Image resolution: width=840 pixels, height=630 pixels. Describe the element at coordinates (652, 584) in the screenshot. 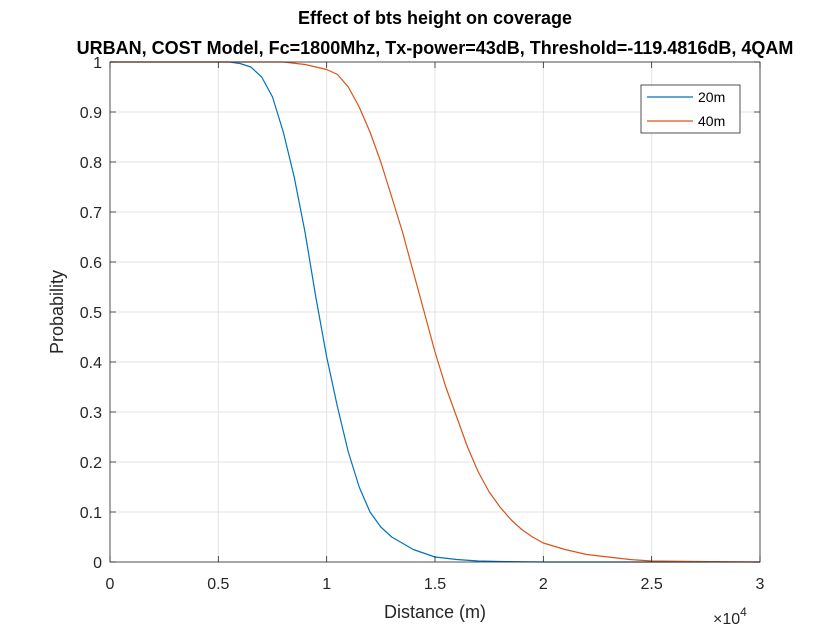

I see `x-tick-label: 2.5` at that location.